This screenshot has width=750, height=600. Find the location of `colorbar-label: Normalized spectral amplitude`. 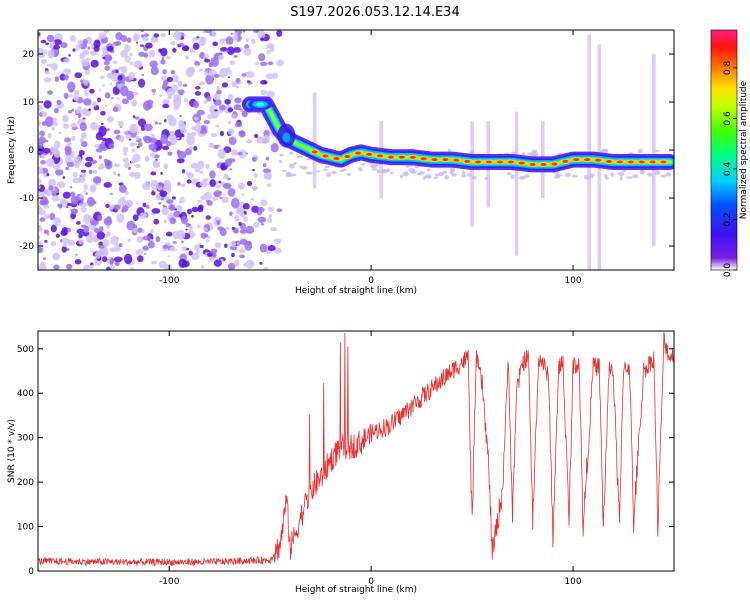

colorbar-label: Normalized spectral amplitude is located at coordinates (744, 149).